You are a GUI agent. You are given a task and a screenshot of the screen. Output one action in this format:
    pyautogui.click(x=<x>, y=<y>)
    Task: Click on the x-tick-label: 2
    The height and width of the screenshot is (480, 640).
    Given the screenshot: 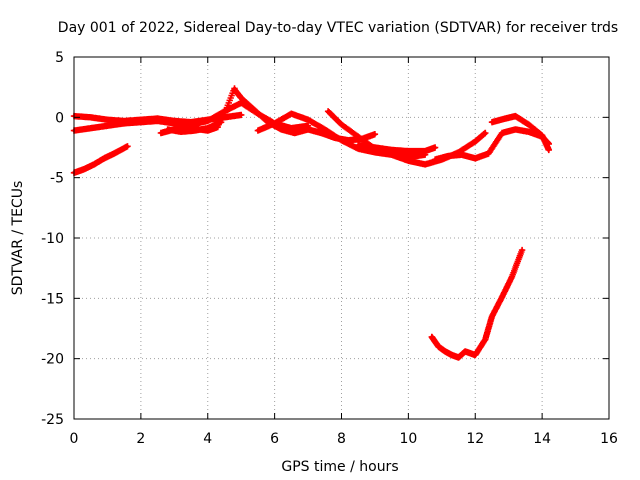 What is the action you would take?
    pyautogui.click(x=140, y=439)
    